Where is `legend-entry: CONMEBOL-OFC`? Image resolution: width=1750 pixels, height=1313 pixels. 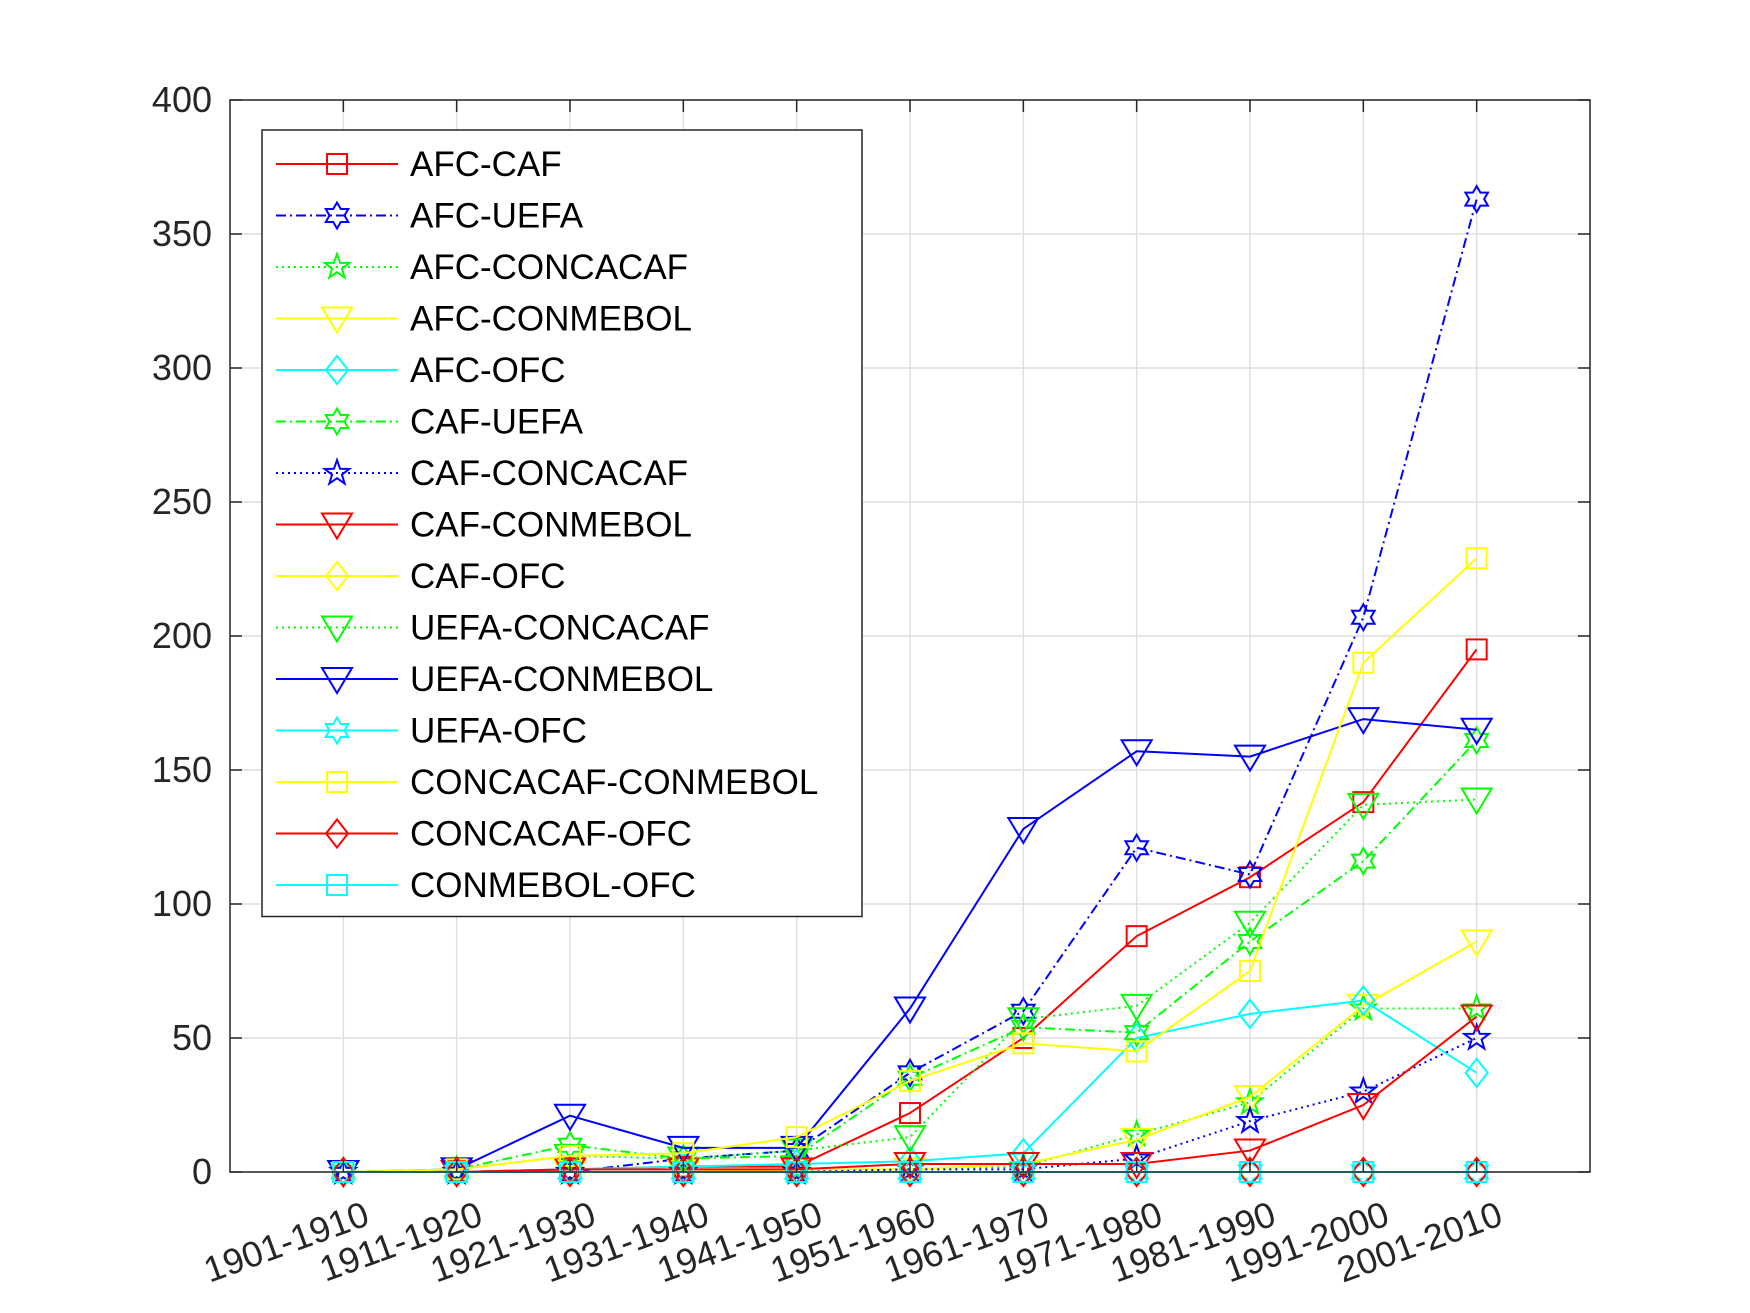 legend-entry: CONMEBOL-OFC is located at coordinates (486, 885).